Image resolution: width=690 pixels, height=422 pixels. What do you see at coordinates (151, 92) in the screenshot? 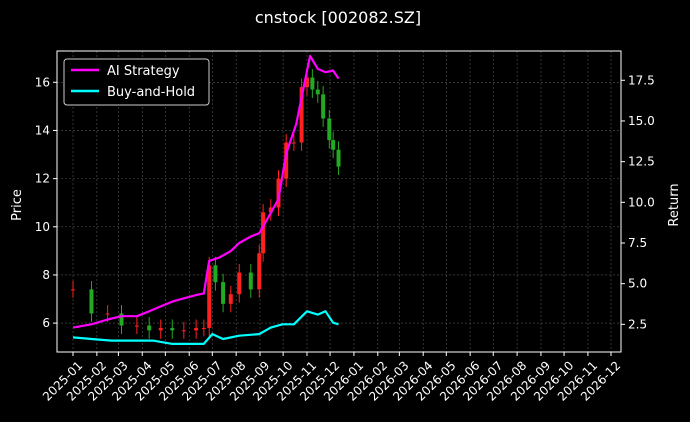
I see `legend-label-buy-and-hold: Buy-and-Hold` at bounding box center [151, 92].